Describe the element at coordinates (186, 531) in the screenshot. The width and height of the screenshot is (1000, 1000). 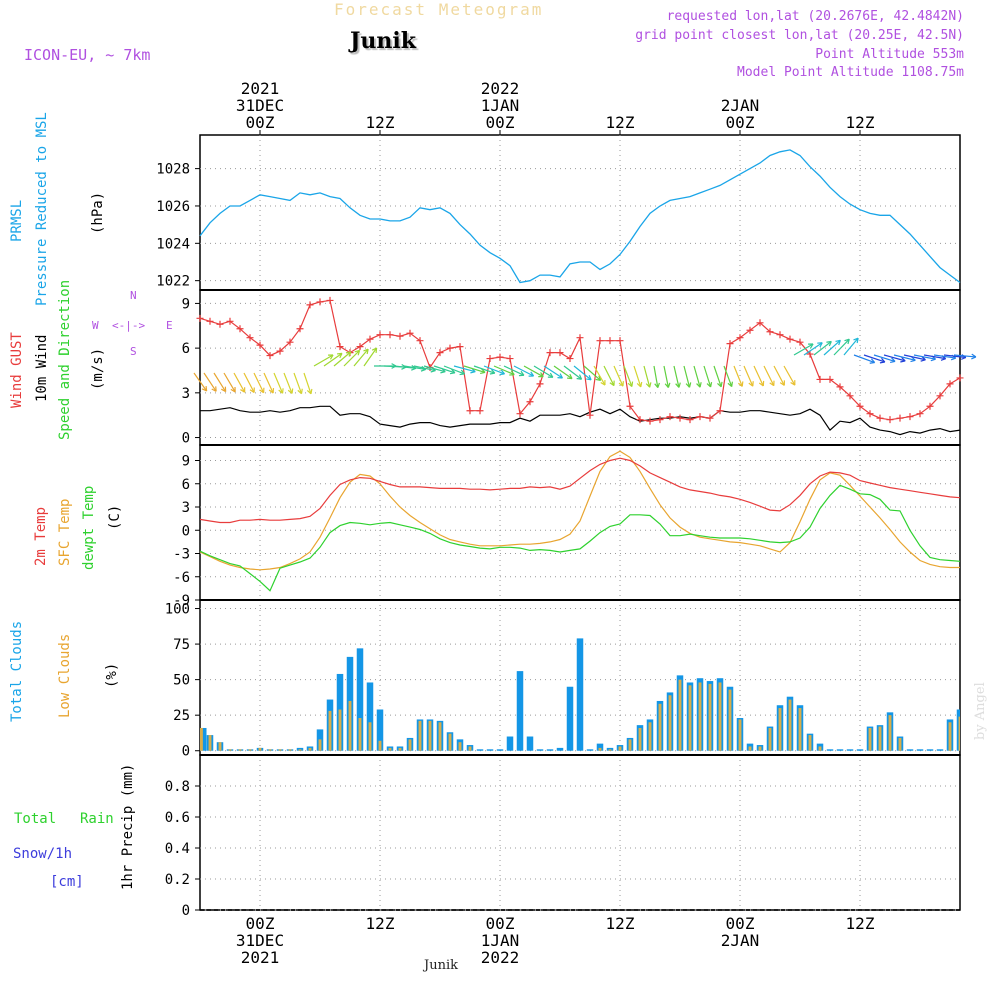
I see `ytick-label-temperature: 0` at that location.